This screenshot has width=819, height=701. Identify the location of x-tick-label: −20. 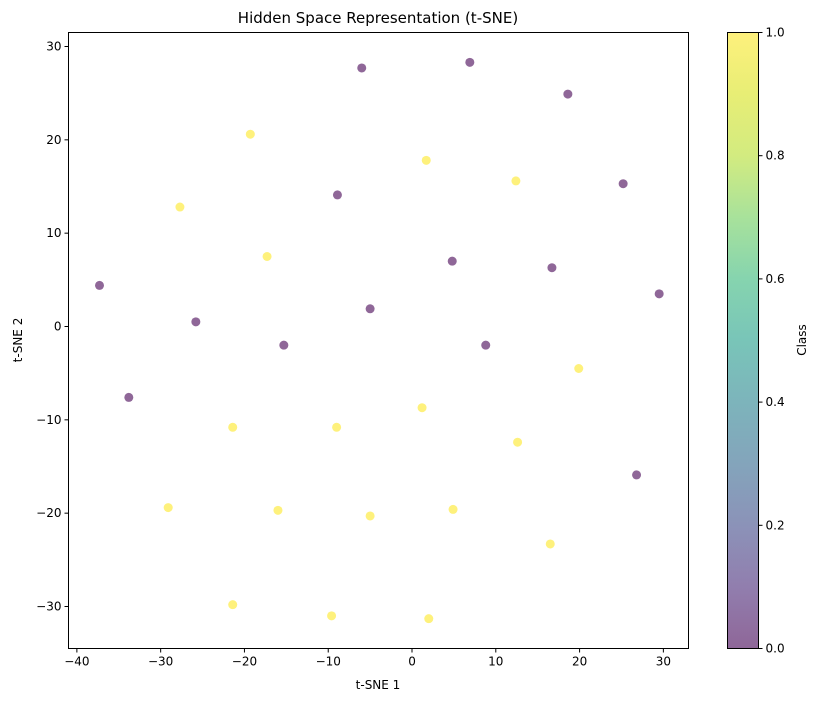
(244, 662).